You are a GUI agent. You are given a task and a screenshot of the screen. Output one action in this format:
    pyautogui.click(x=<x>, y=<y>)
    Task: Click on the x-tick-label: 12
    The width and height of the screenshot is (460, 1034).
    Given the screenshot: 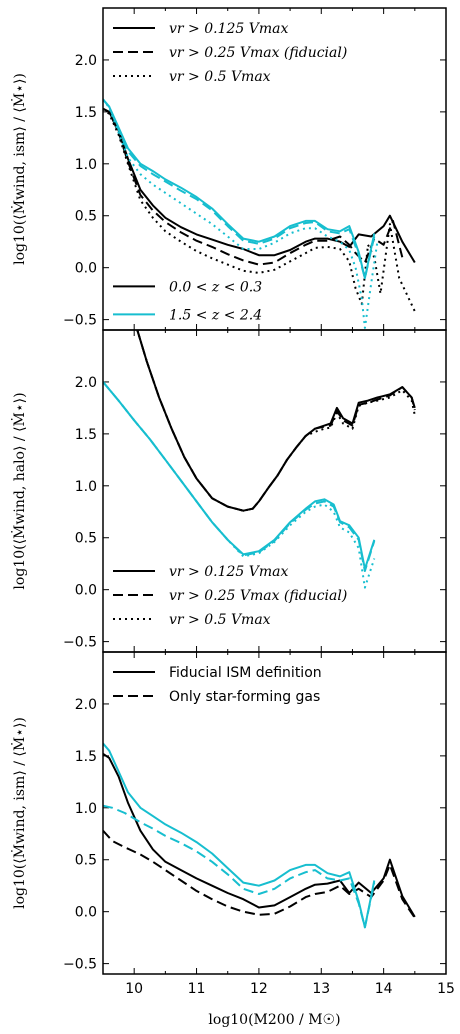 What is the action you would take?
    pyautogui.click(x=259, y=989)
    